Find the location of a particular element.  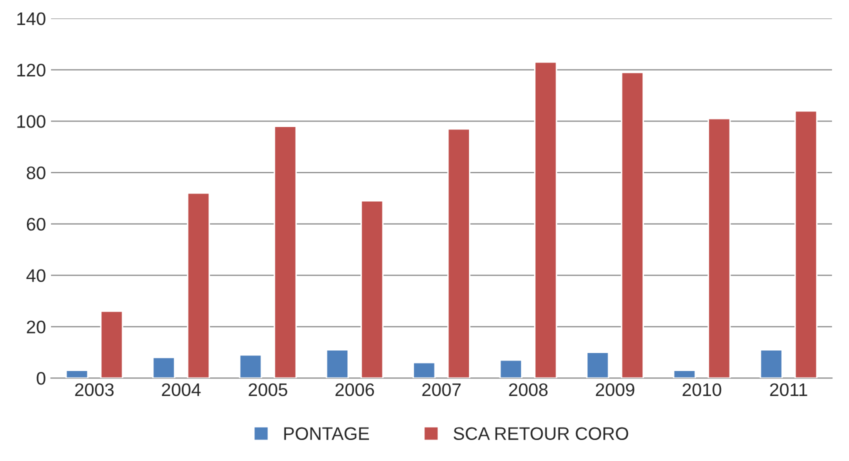

x-tick-label: 2005 is located at coordinates (268, 389).